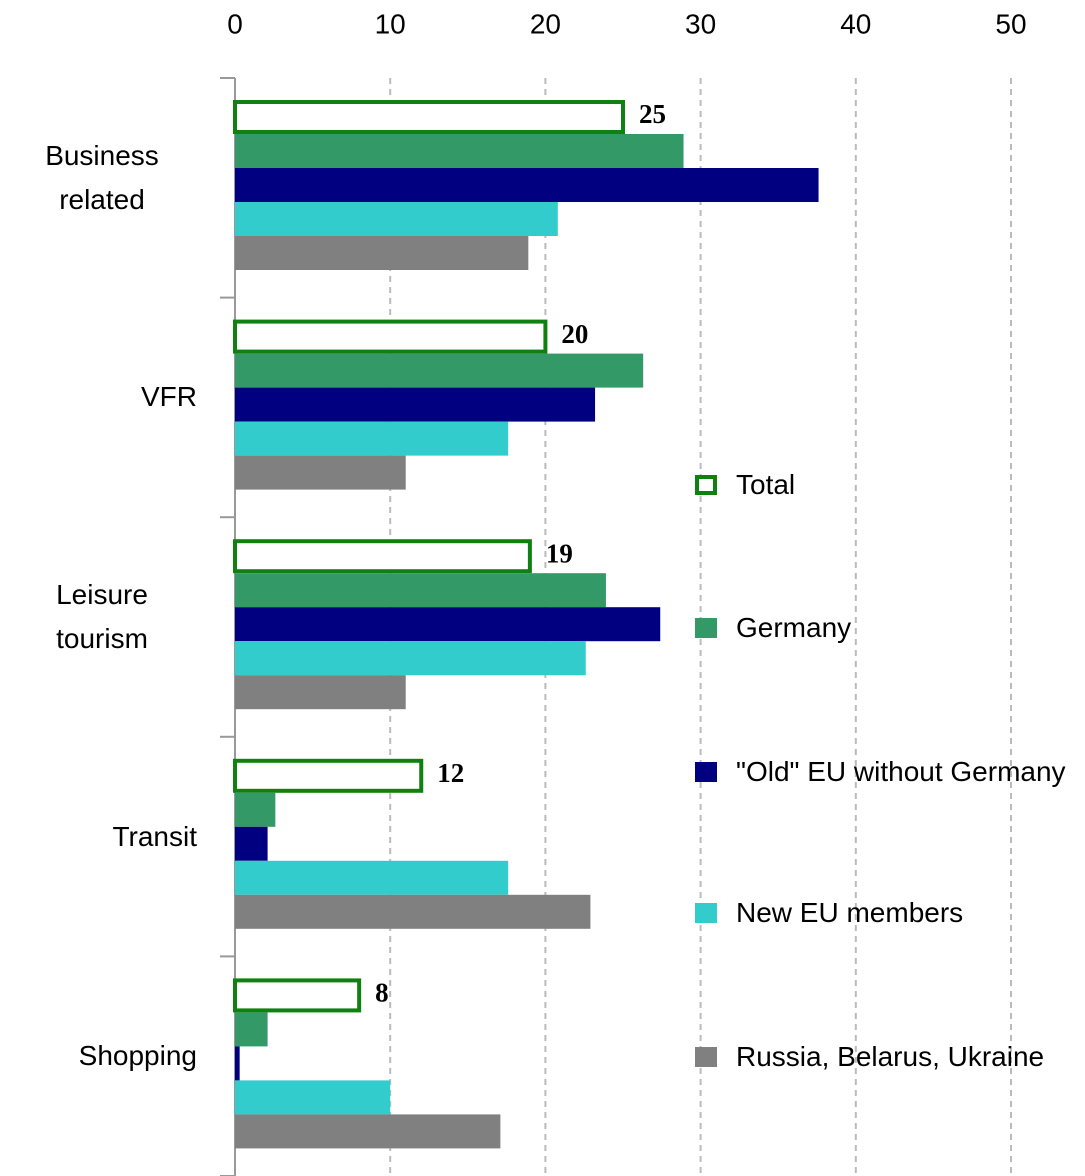 This screenshot has height=1176, width=1085. Describe the element at coordinates (700, 23) in the screenshot. I see `x-tick-label: 30` at that location.